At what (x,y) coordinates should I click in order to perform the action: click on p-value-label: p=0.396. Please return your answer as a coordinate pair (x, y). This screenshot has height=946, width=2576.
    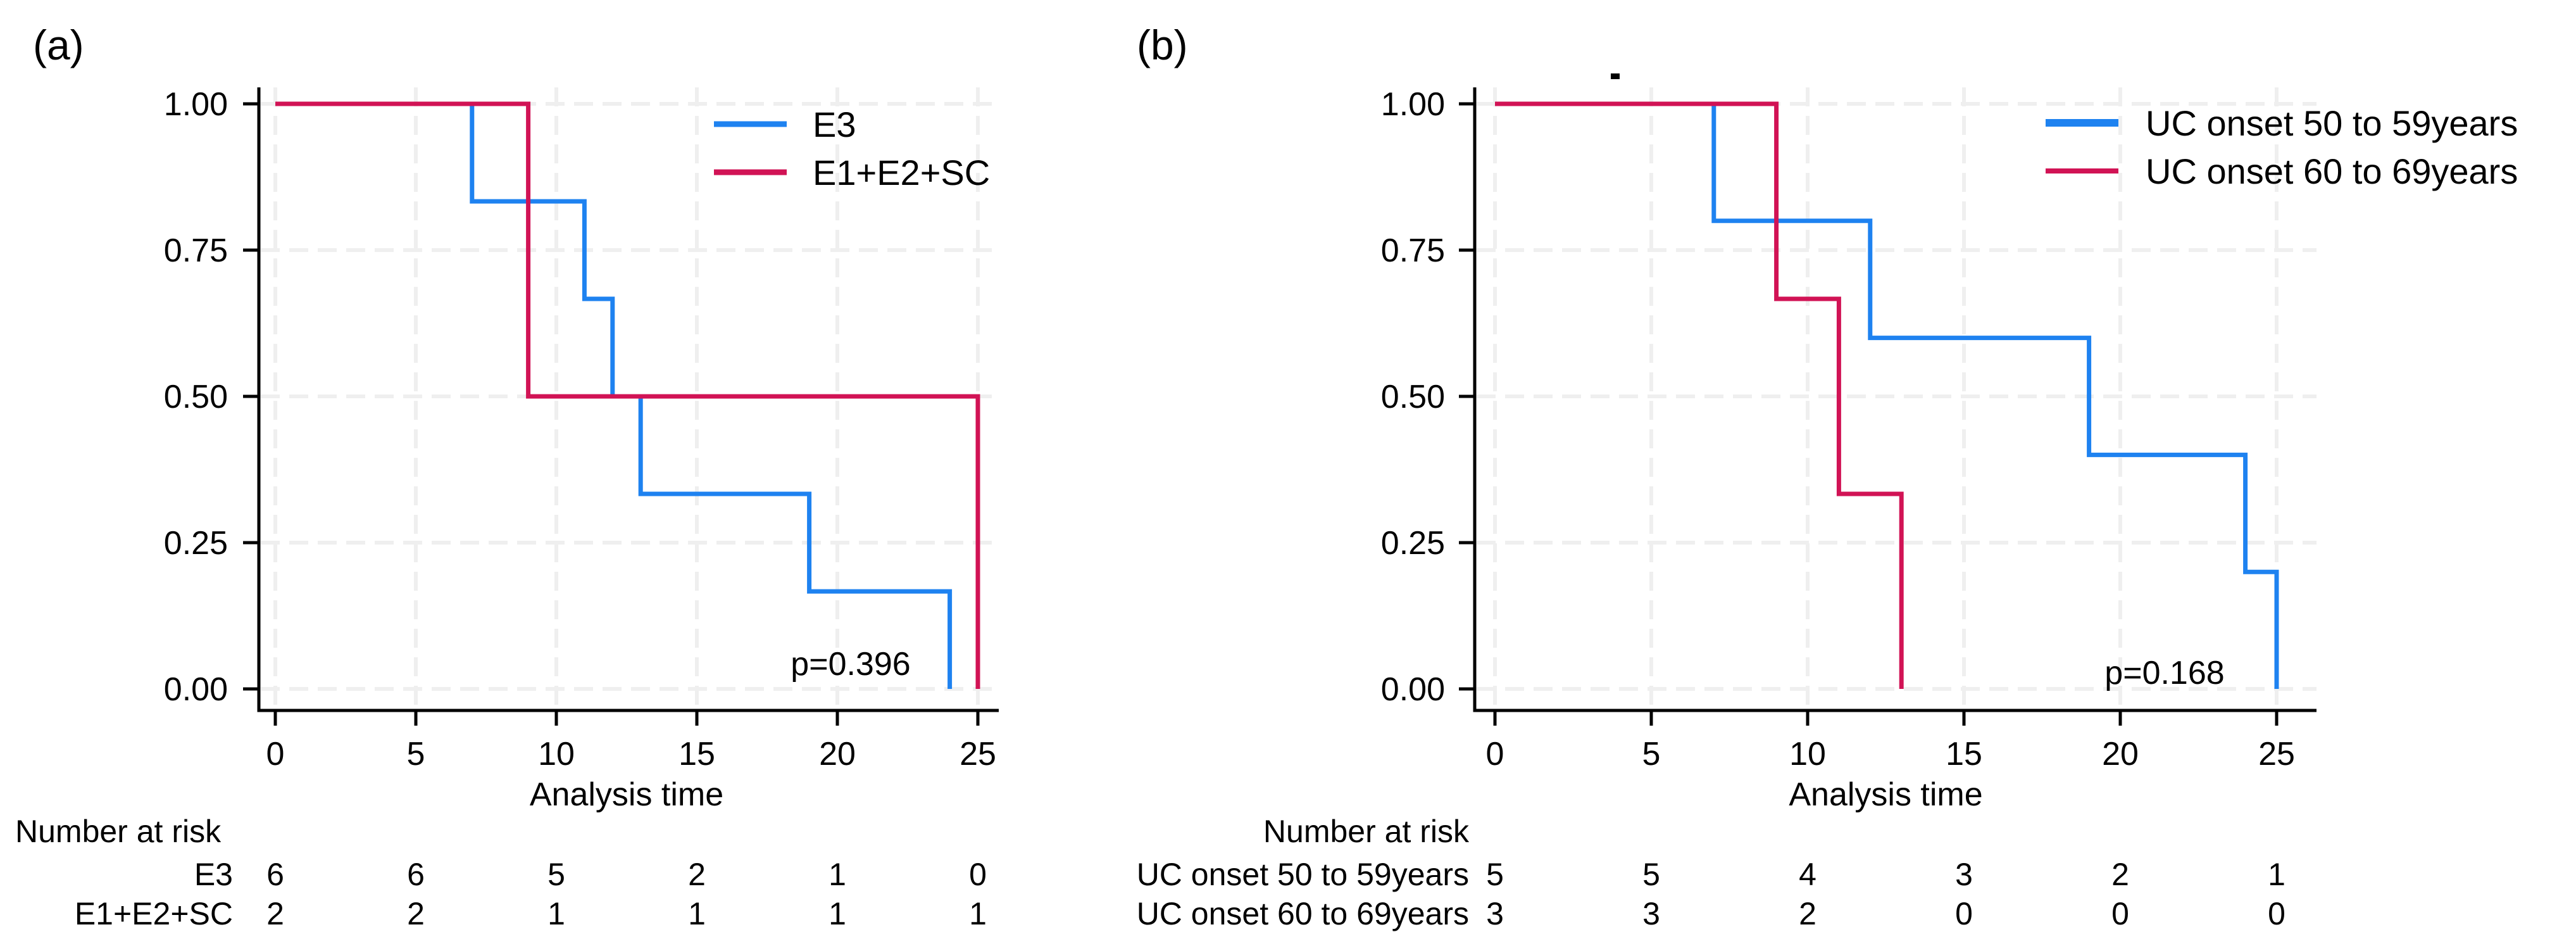
    Looking at the image, I should click on (850, 664).